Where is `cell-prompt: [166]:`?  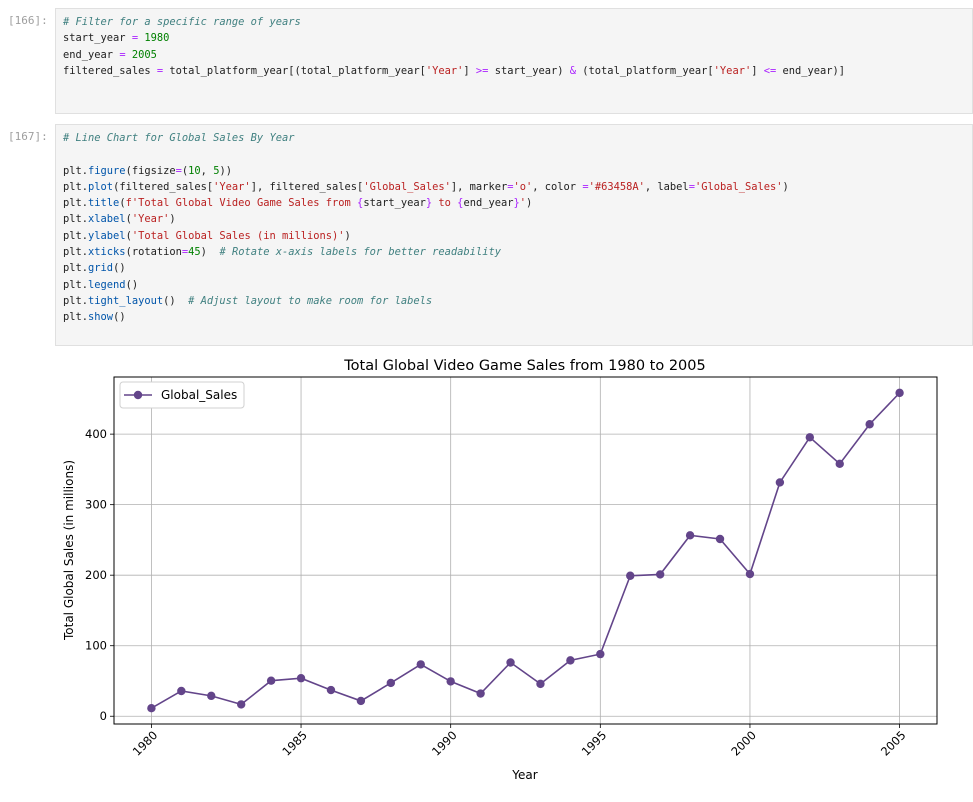
cell-prompt: [166]: is located at coordinates (28, 20).